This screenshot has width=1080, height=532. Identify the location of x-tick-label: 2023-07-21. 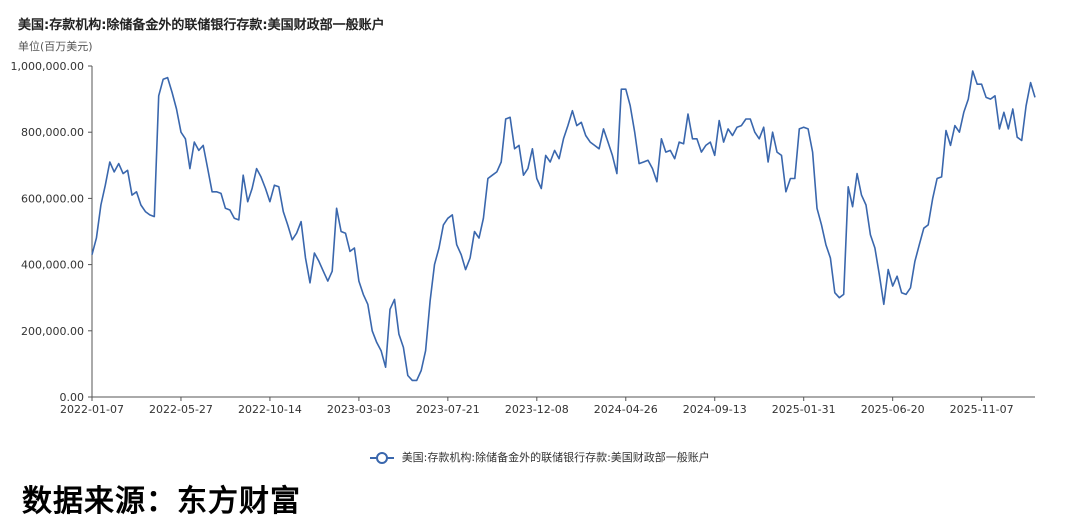
(448, 409).